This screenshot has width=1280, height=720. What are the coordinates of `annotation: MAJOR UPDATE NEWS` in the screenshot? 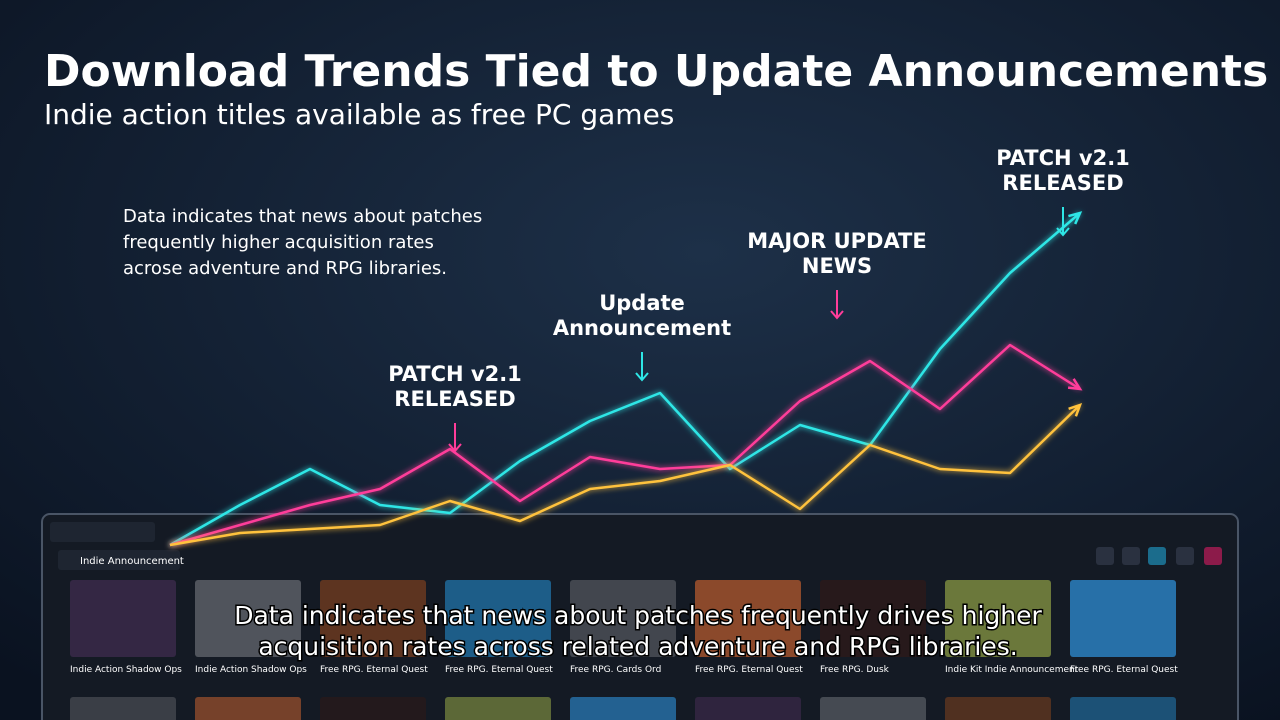 It's located at (836, 253).